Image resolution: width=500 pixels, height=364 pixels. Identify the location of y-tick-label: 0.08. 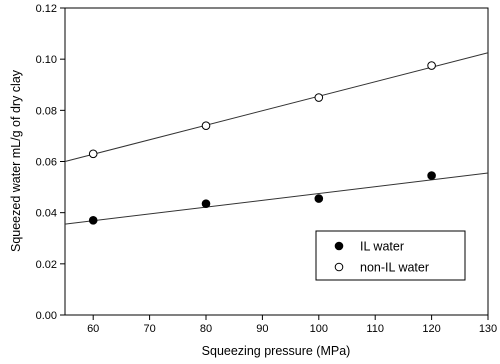
(46, 111).